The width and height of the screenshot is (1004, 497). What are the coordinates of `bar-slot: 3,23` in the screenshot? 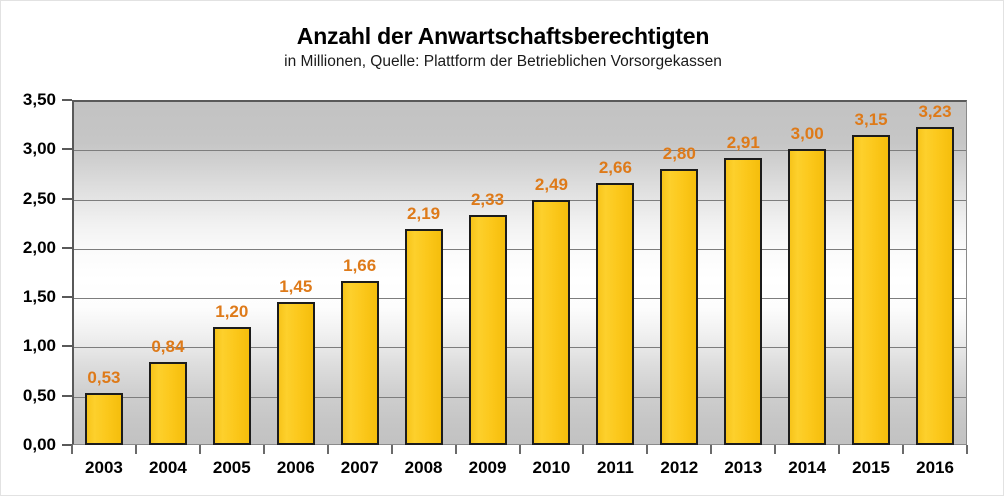 It's located at (935, 272).